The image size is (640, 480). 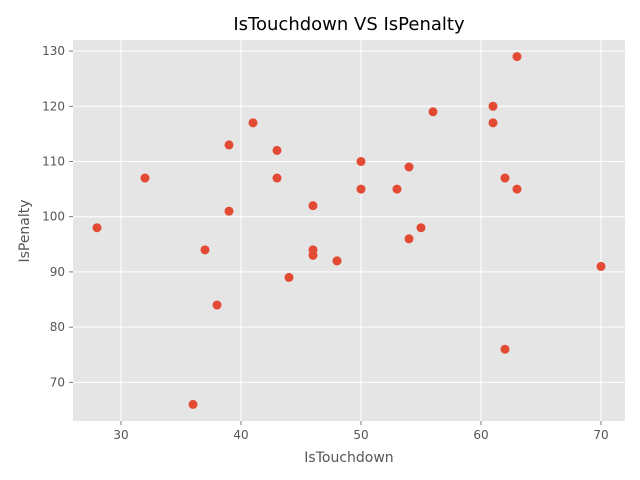 What do you see at coordinates (25, 230) in the screenshot?
I see `y-axis-label: IsPenalty` at bounding box center [25, 230].